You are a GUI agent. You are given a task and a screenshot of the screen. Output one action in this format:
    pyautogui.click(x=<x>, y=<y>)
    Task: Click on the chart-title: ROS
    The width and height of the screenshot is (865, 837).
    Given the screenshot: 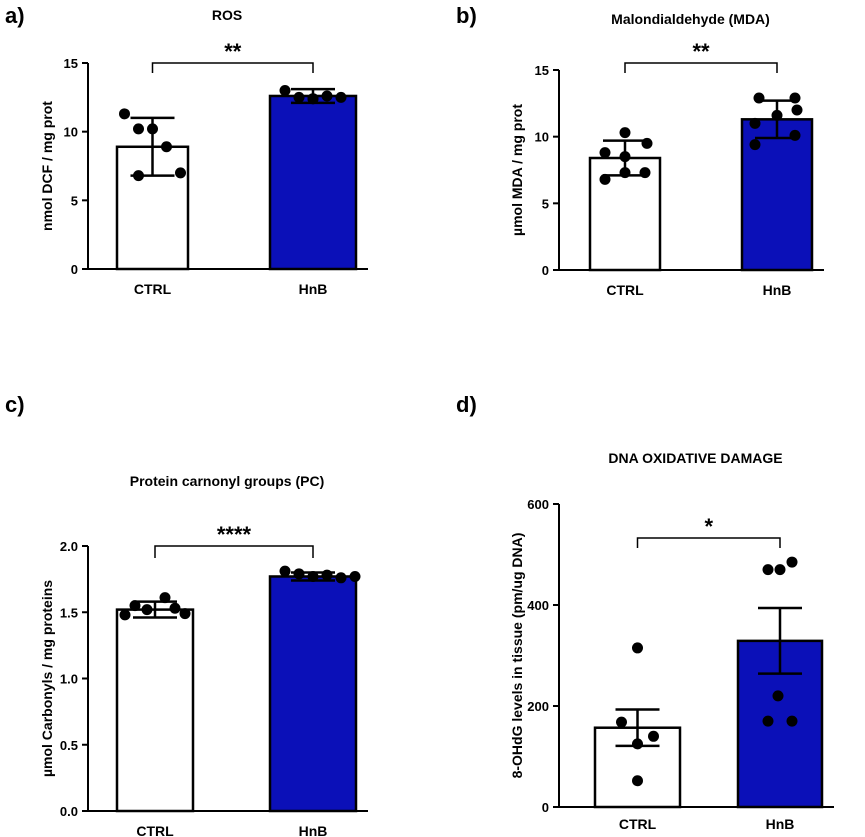 What is the action you would take?
    pyautogui.click(x=227, y=15)
    